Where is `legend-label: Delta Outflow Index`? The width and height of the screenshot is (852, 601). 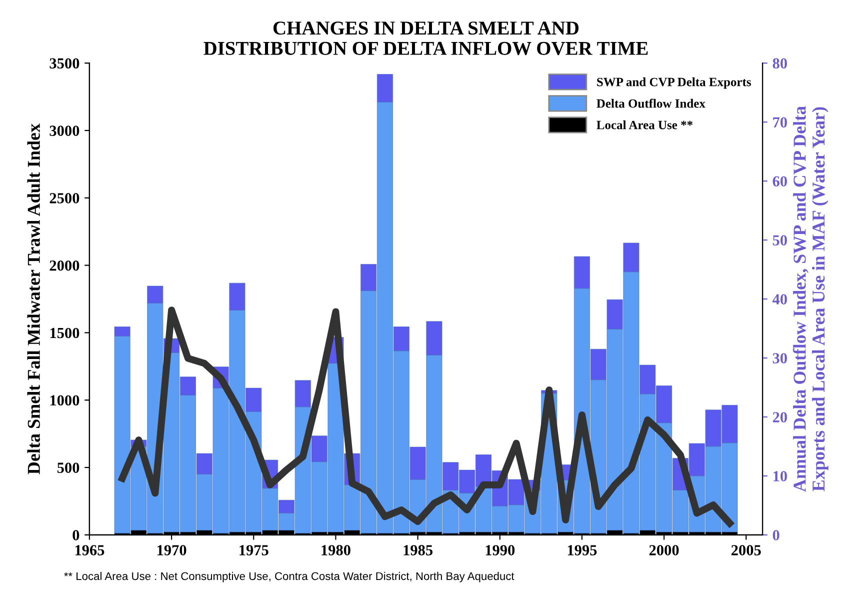 legend-label: Delta Outflow Index is located at coordinates (651, 103).